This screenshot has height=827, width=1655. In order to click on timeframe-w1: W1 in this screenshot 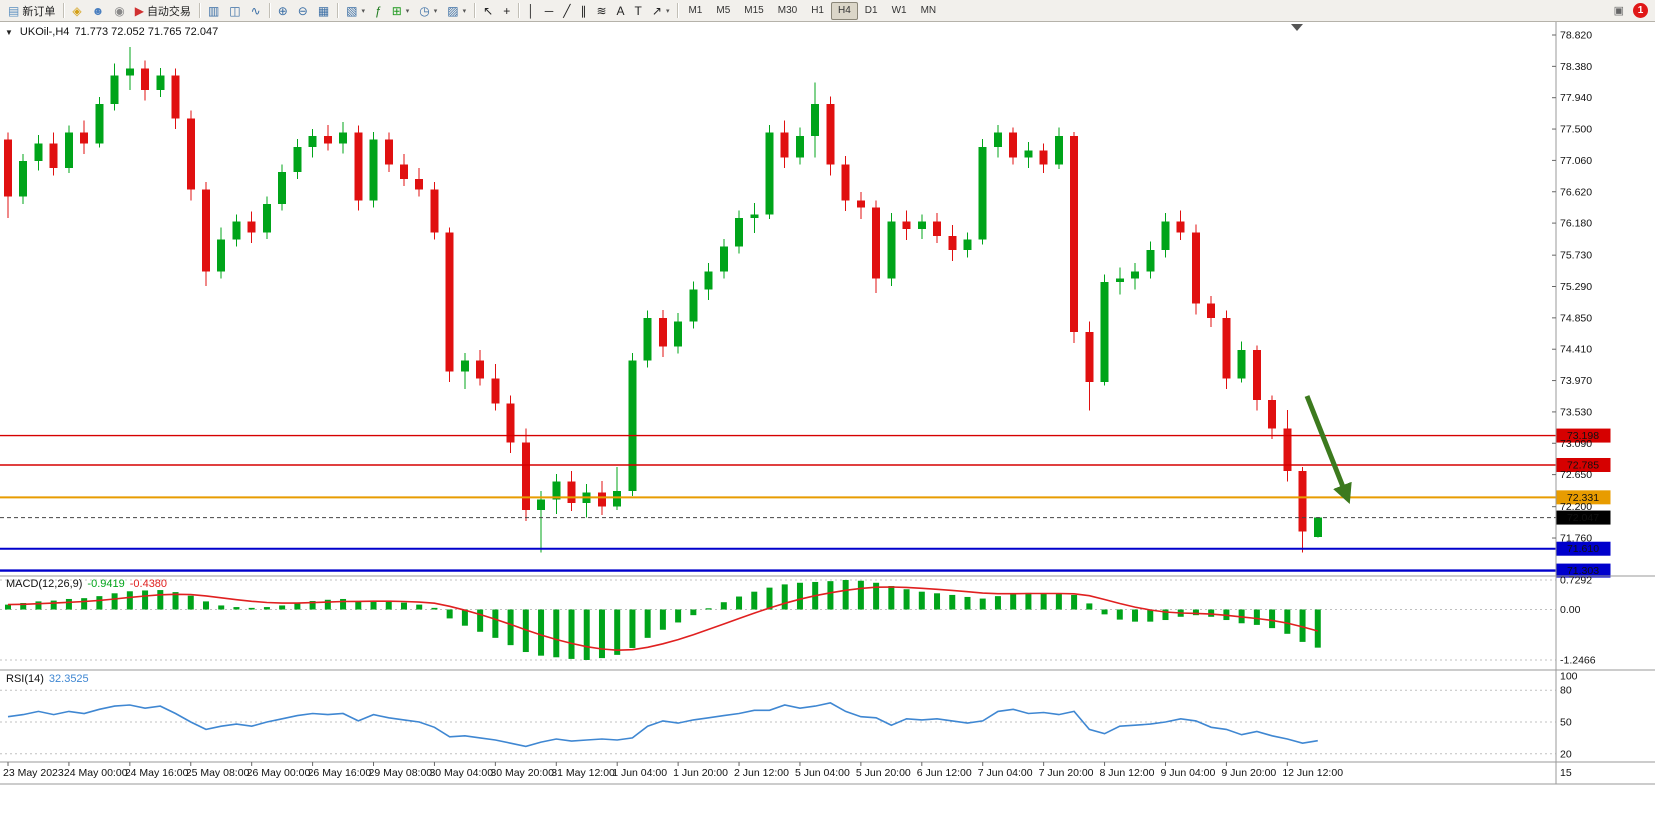, I will do `click(899, 11)`.